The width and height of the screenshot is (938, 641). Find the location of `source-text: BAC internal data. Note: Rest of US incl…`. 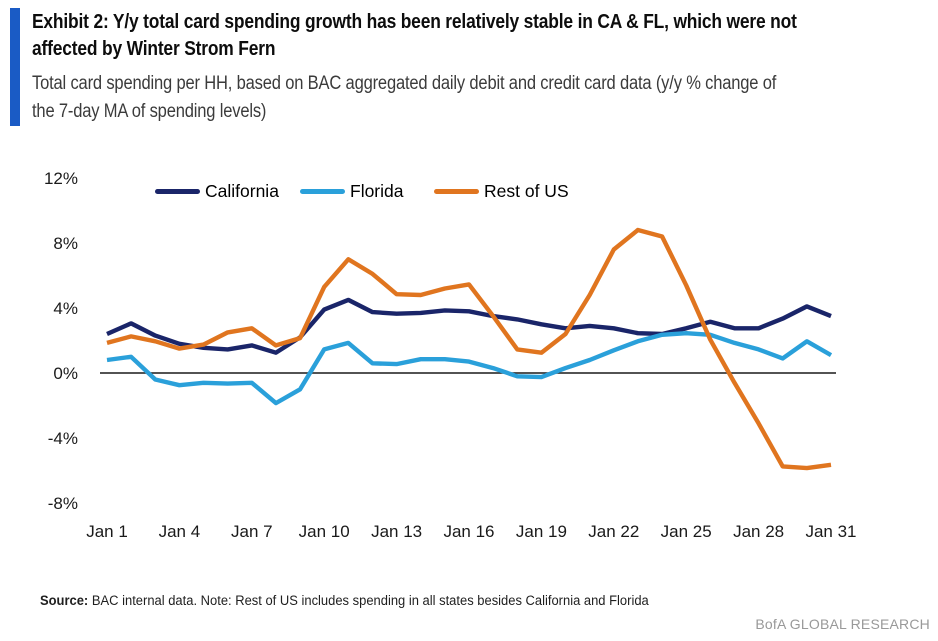

source-text: BAC internal data. Note: Rest of US incl… is located at coordinates (370, 600).